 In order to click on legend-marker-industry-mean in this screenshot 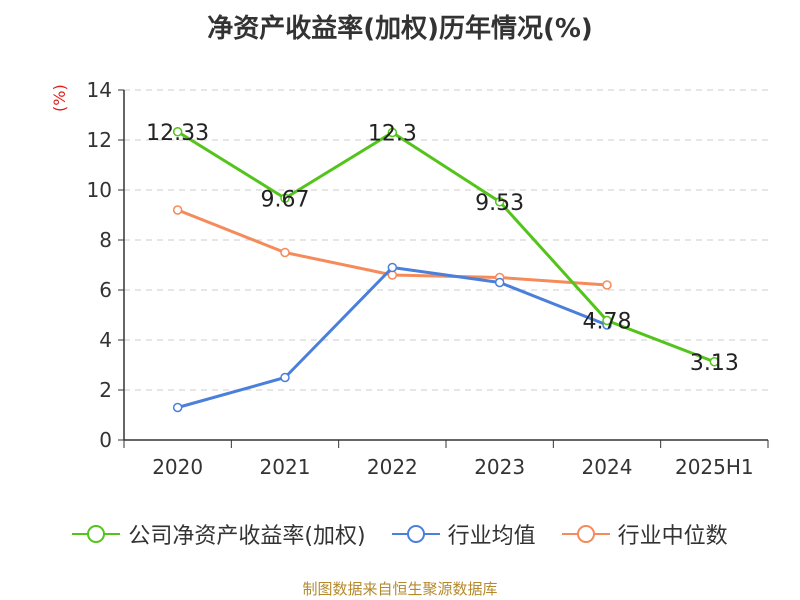, I will do `click(415, 534)`.